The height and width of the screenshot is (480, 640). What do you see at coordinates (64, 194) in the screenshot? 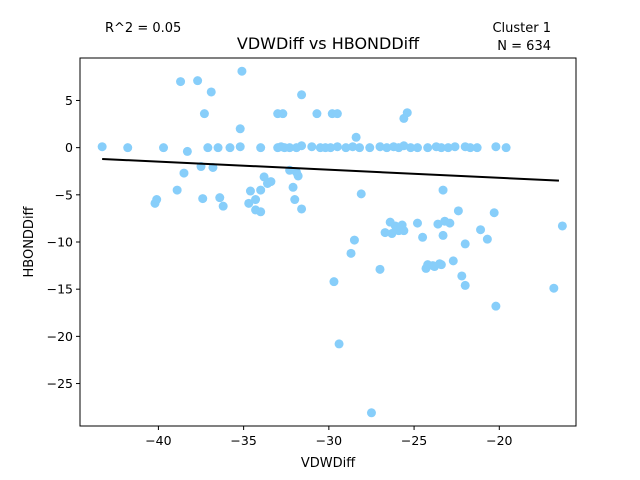
I see `y-tick-label: −5` at bounding box center [64, 194].